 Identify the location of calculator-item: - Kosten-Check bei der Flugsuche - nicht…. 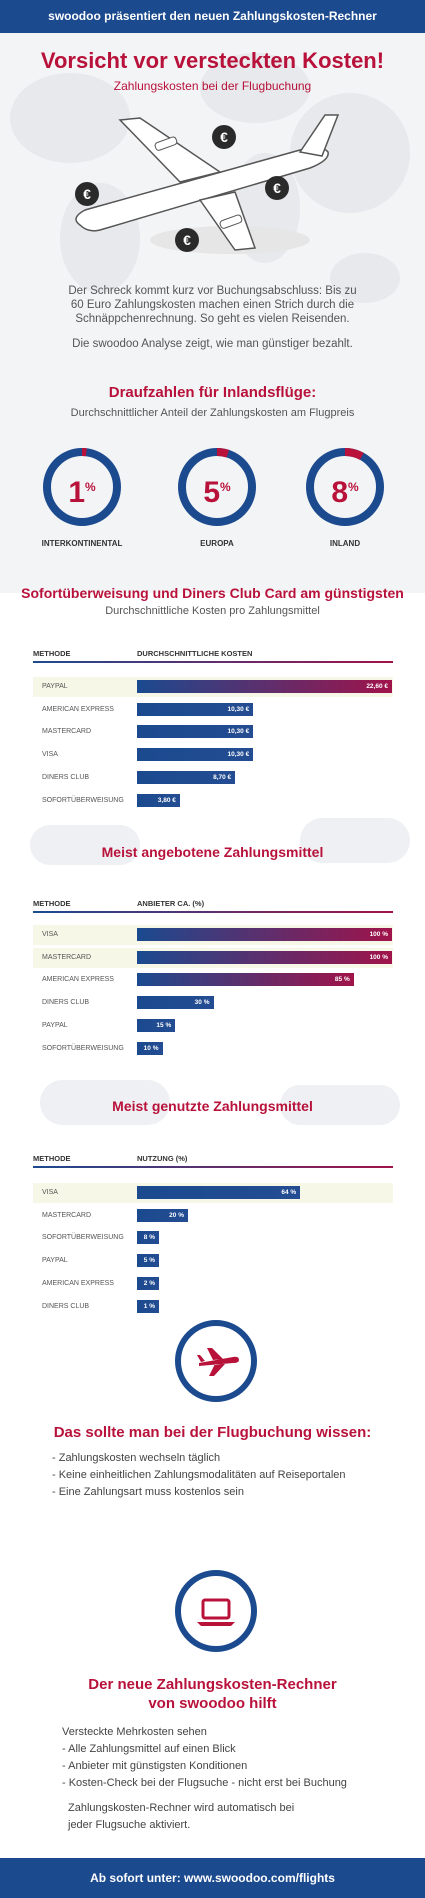
(204, 1783).